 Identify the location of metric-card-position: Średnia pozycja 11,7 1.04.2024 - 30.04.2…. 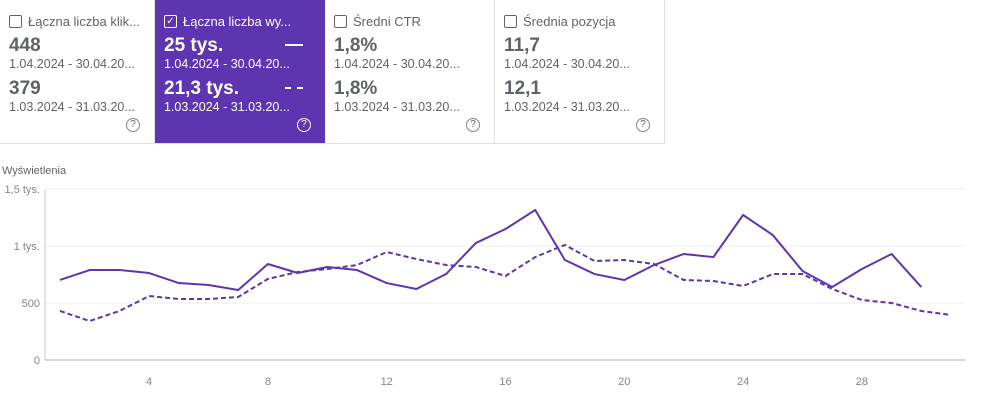
(580, 71).